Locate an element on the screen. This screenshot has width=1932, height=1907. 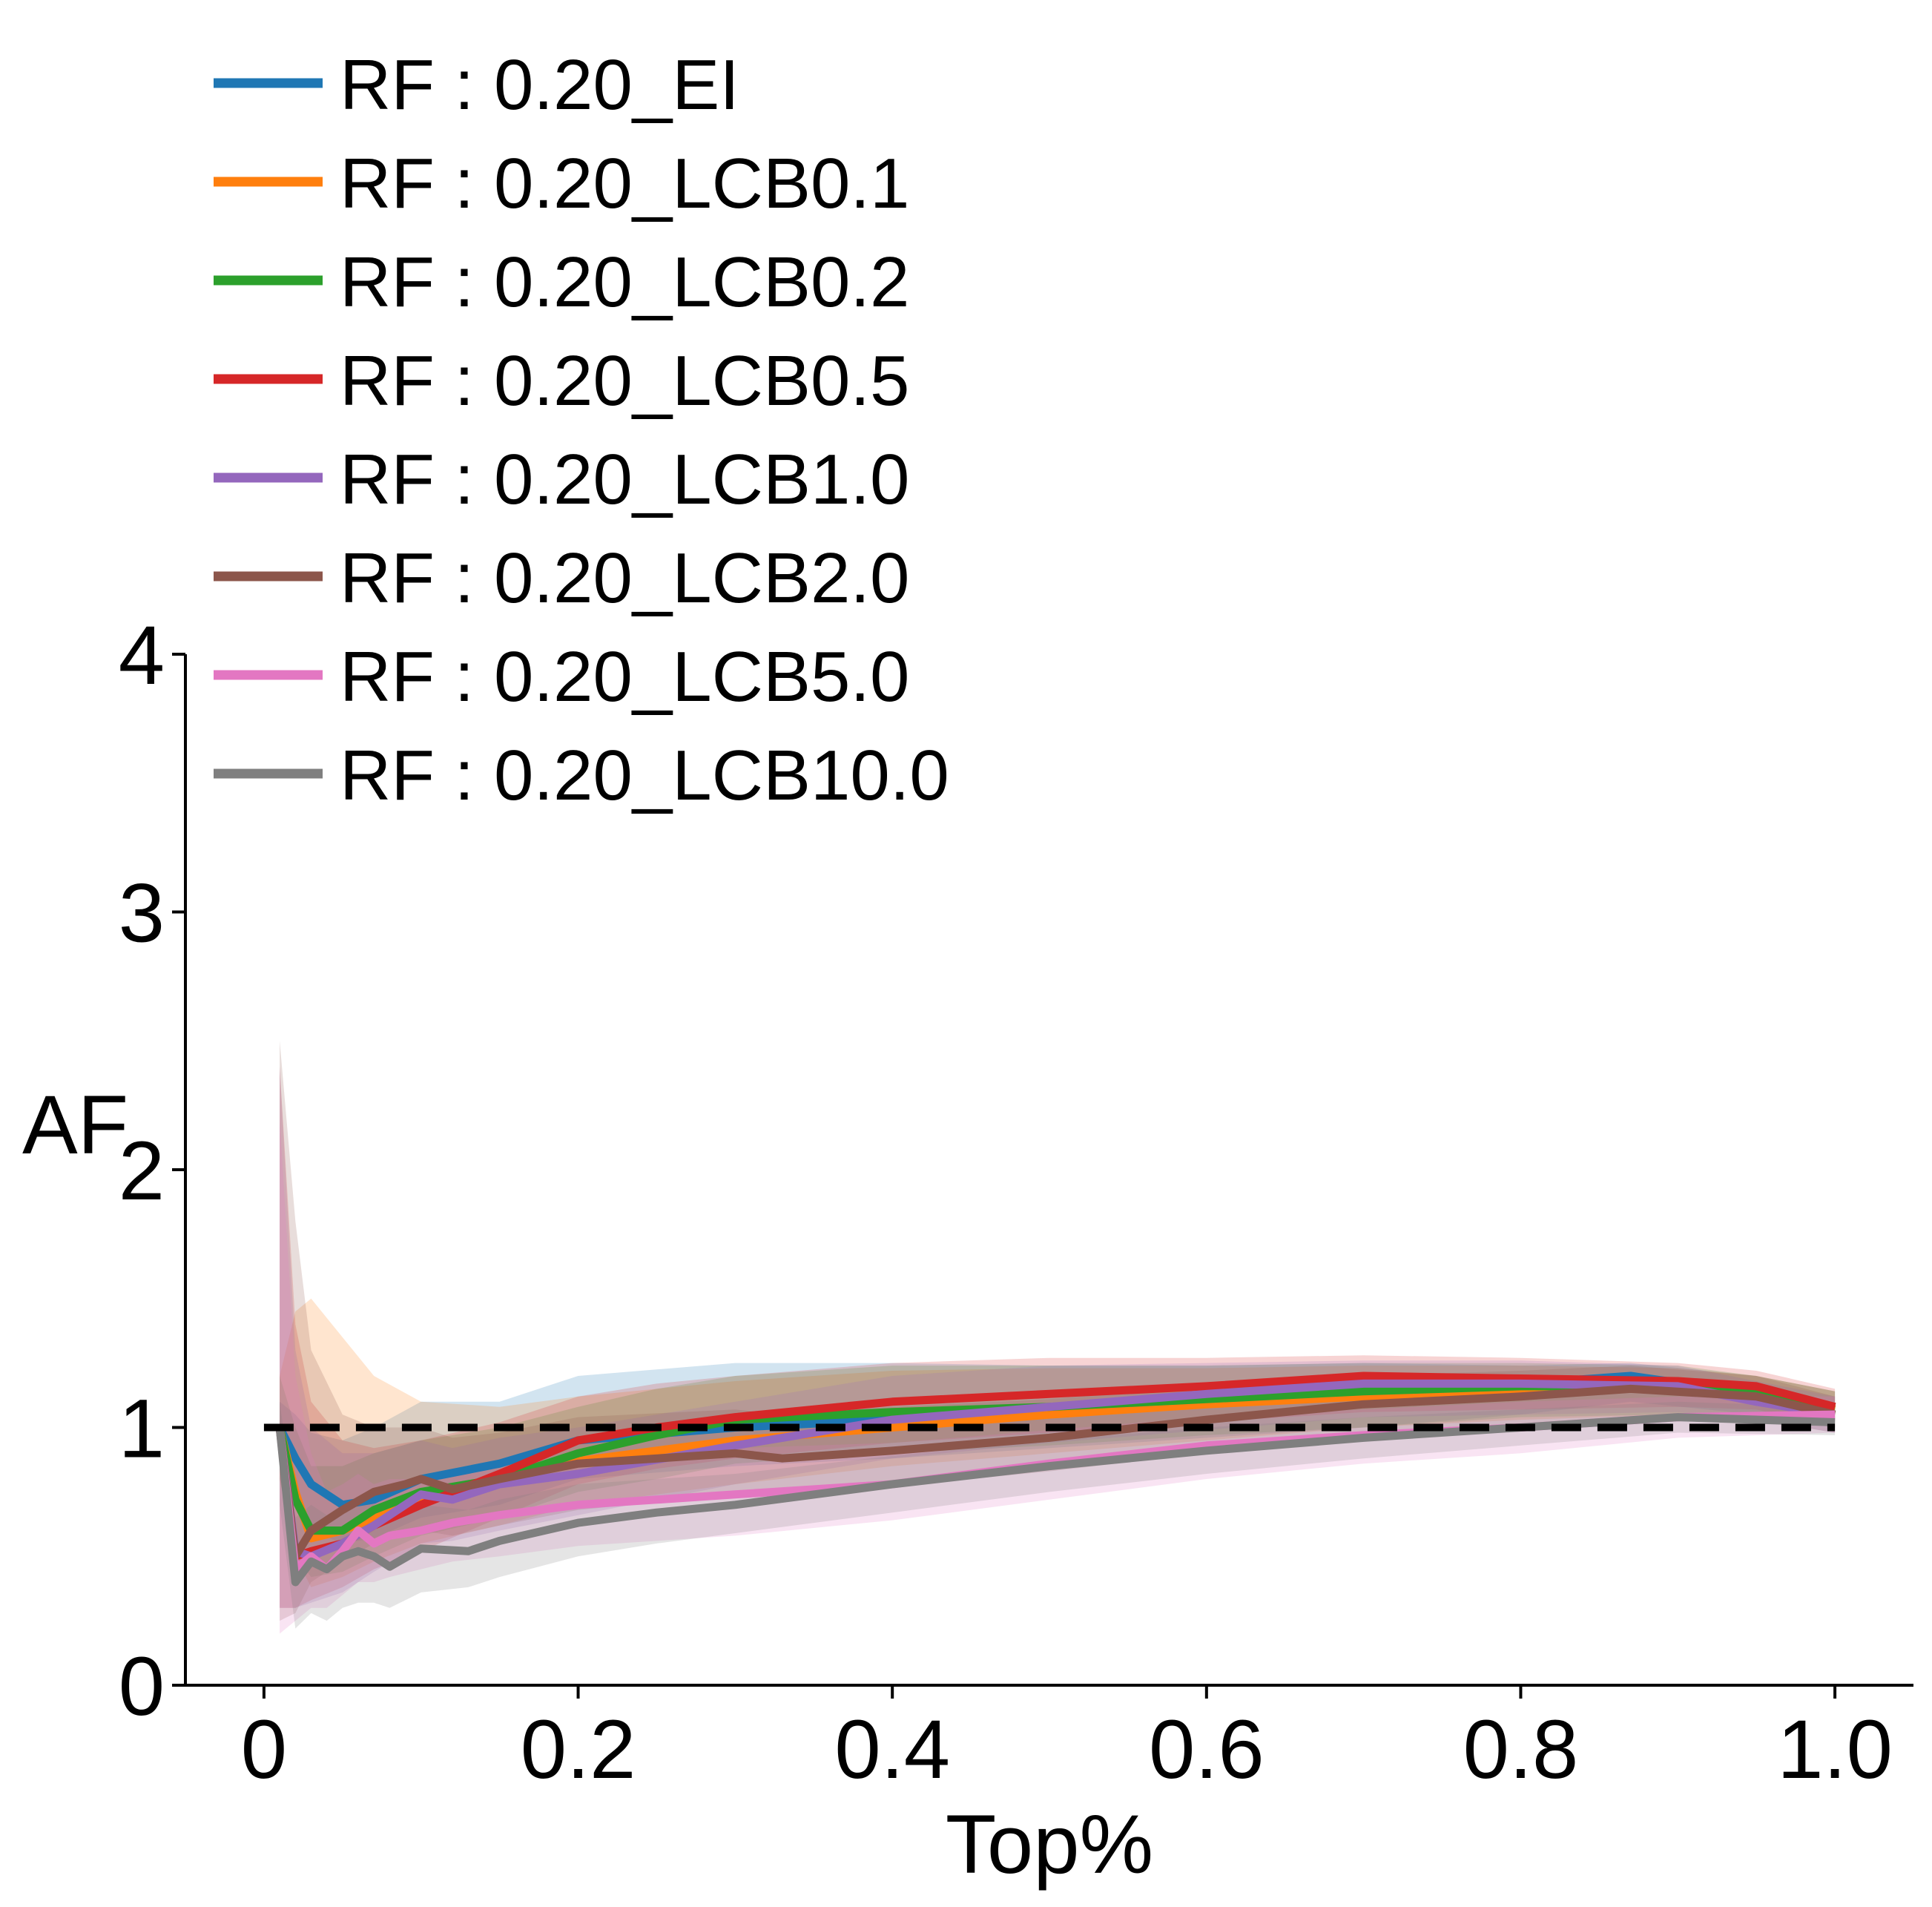
y-tick-label: 1 is located at coordinates (142, 1429).